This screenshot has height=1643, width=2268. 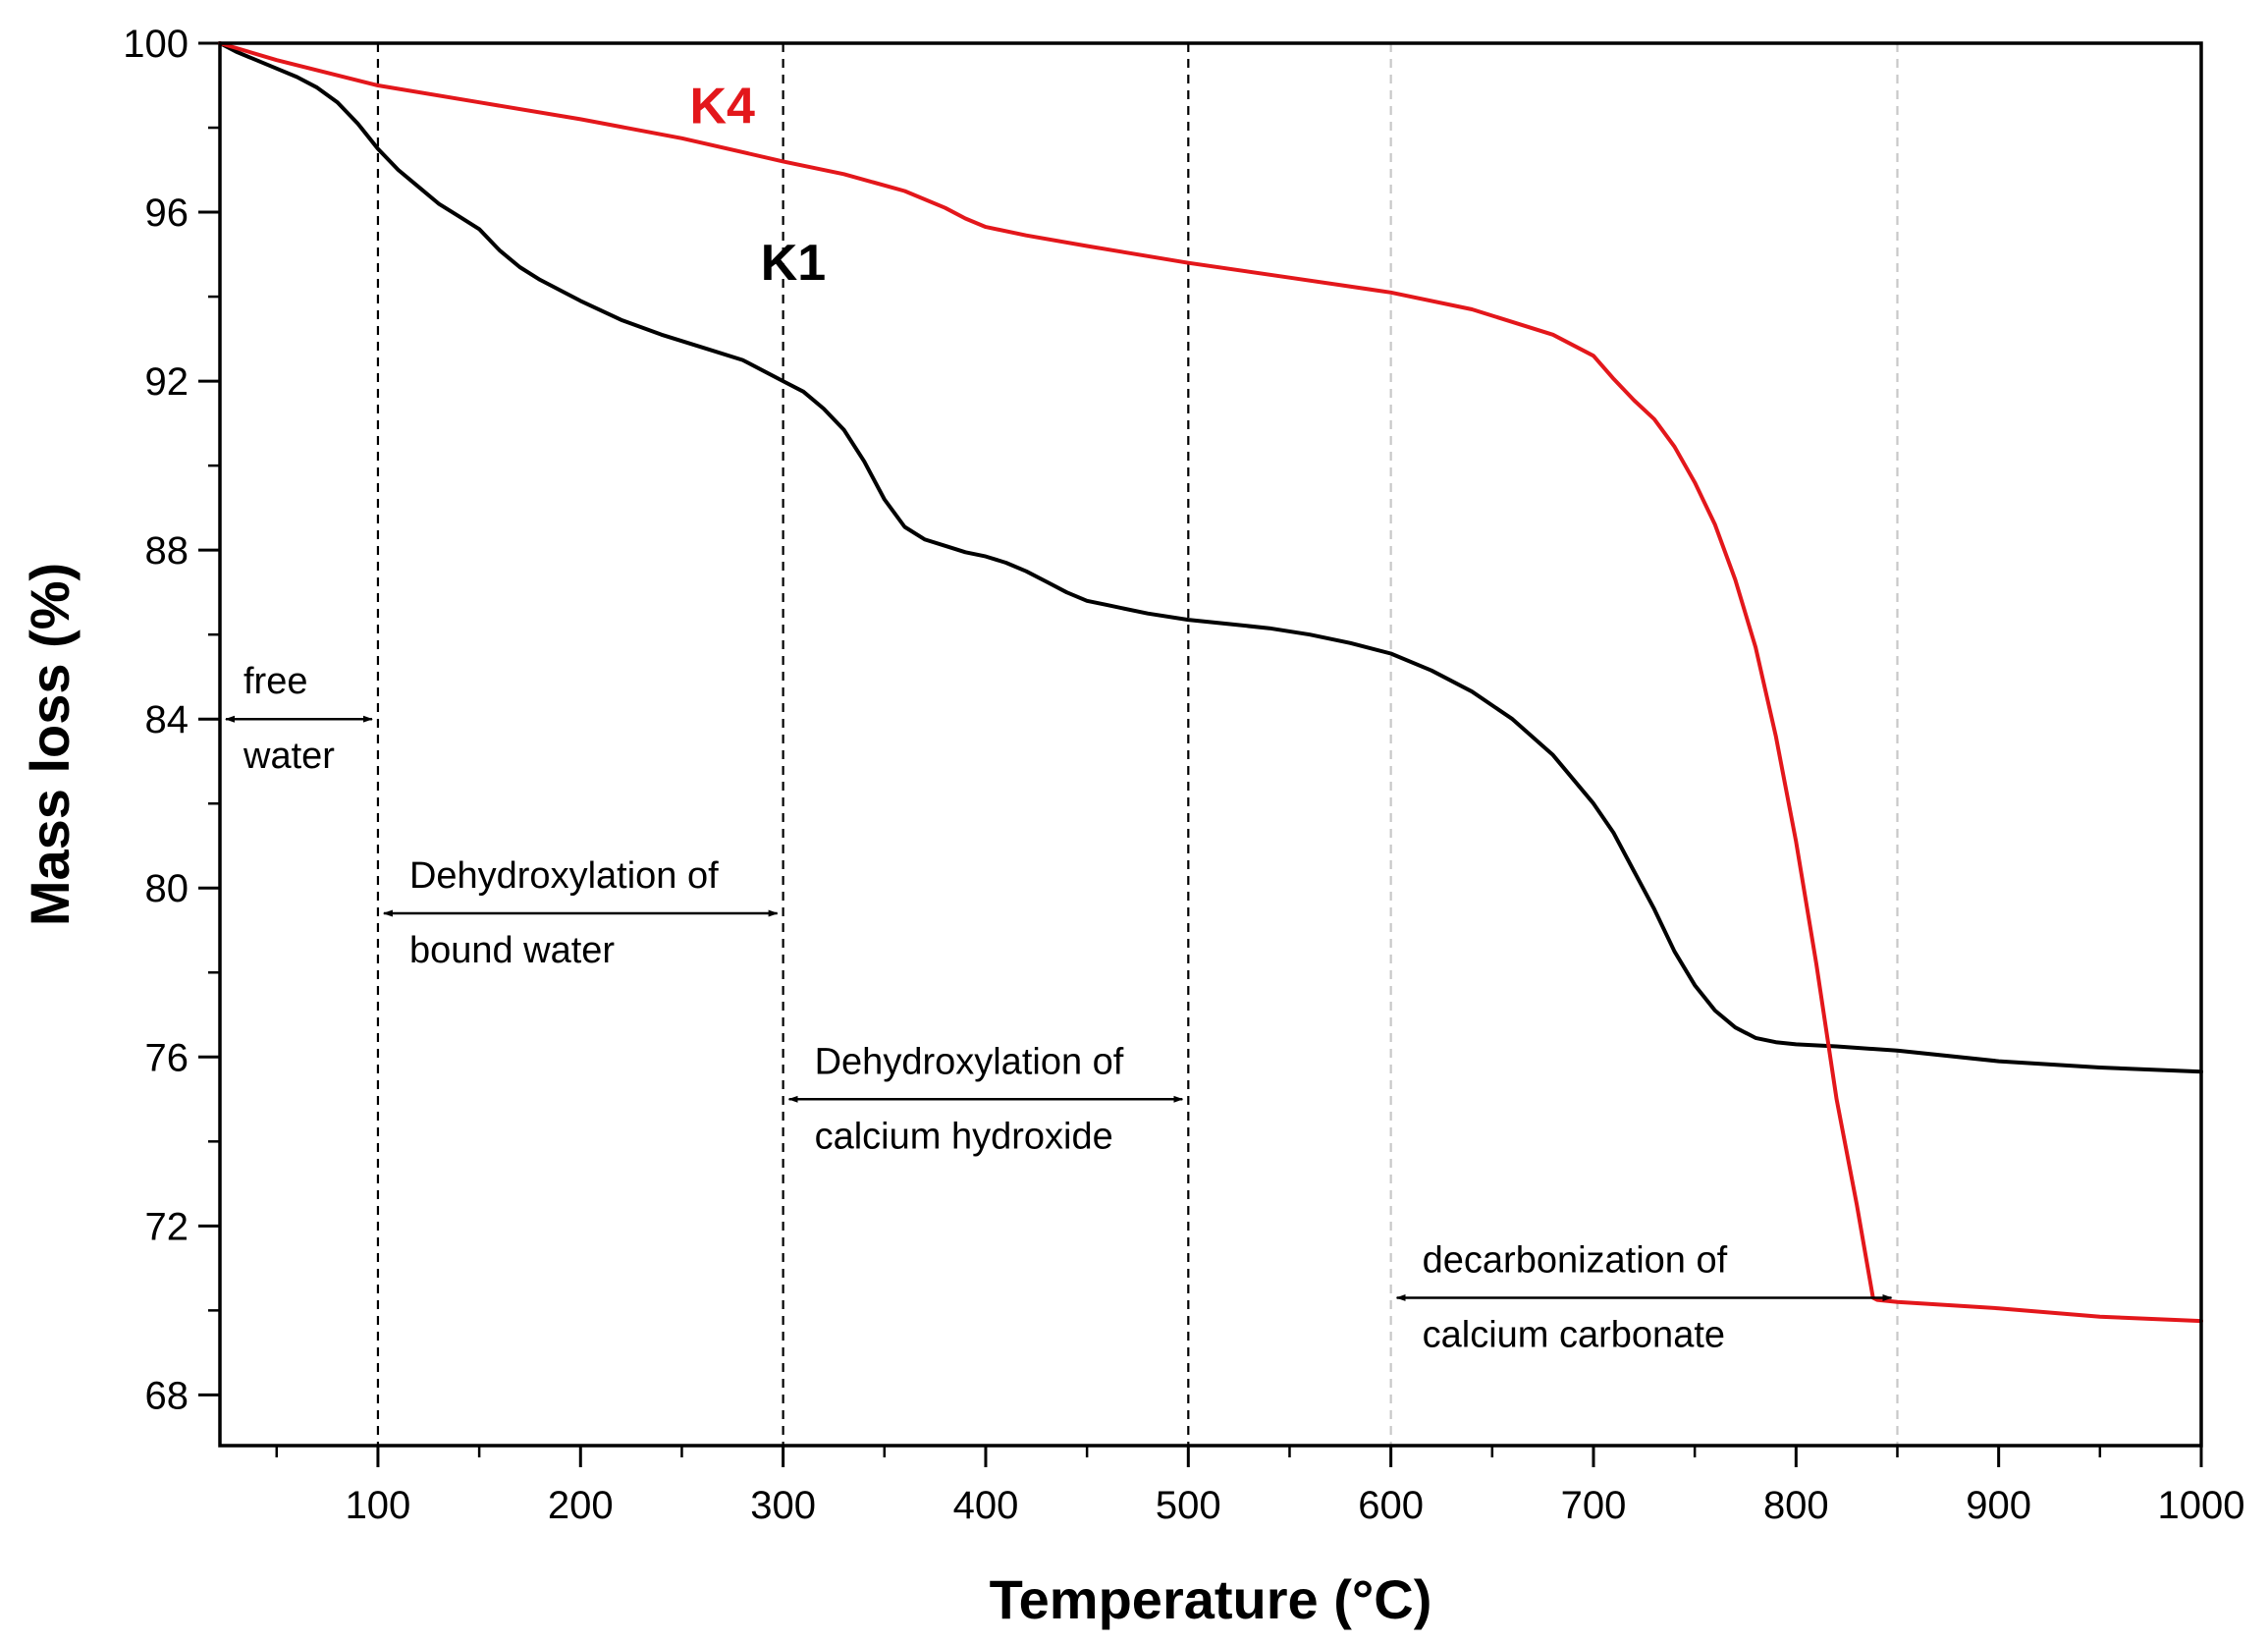 I want to click on x-tick-label: 900, so click(x=1998, y=1506).